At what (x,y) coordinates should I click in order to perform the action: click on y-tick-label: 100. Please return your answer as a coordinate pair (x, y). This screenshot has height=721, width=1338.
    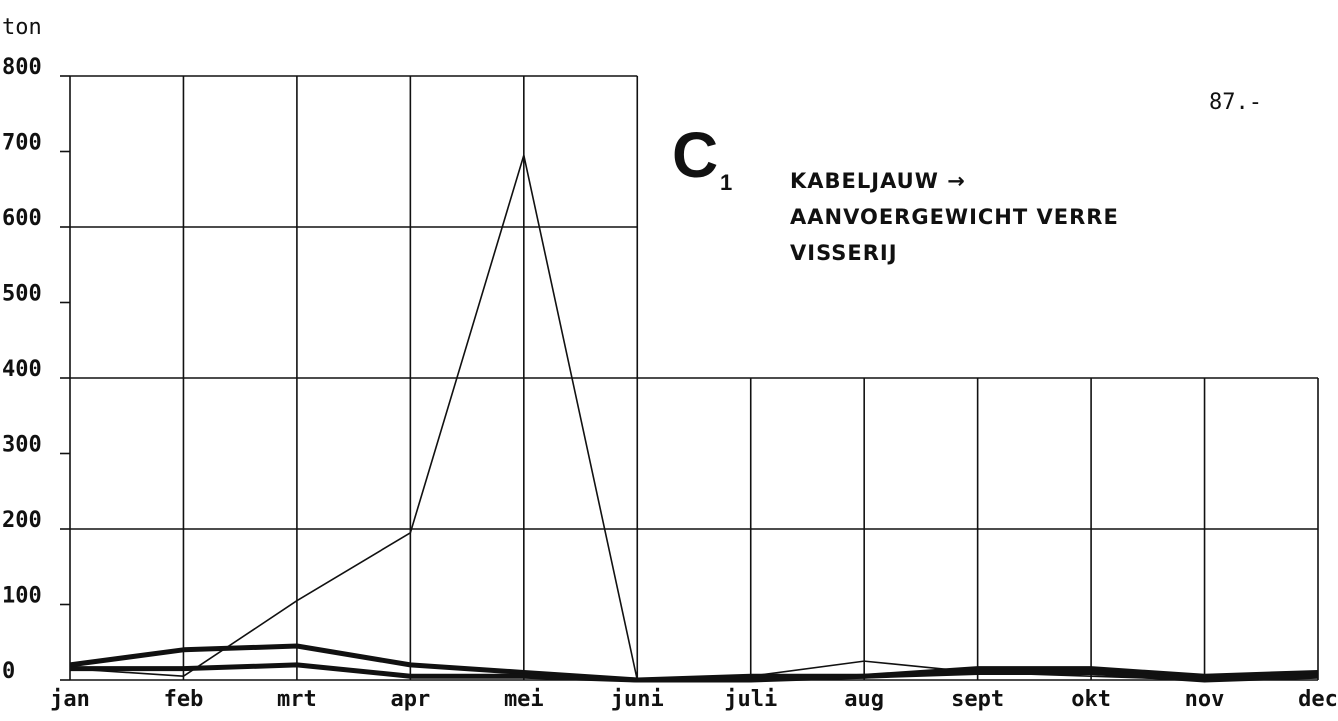
    Looking at the image, I should click on (22, 596).